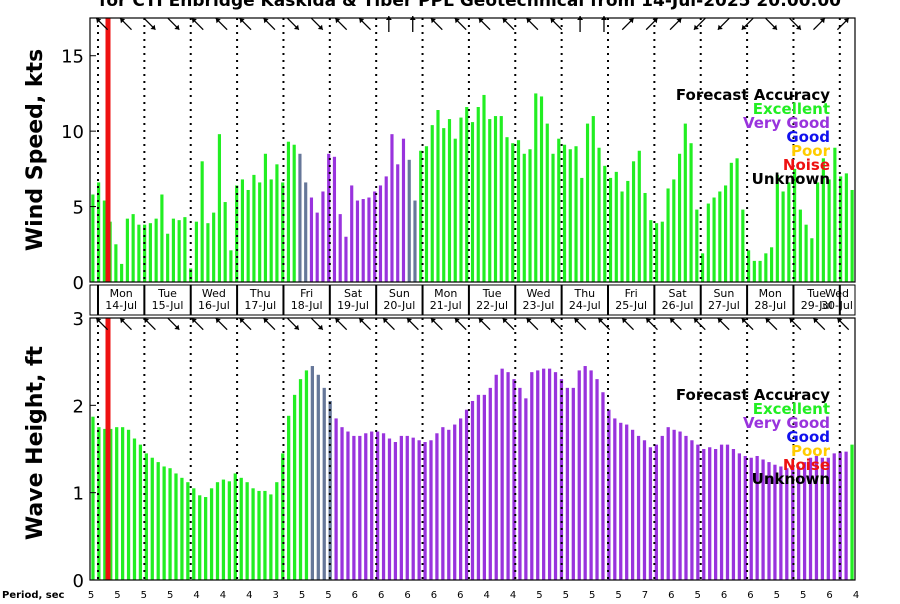  Describe the element at coordinates (78, 581) in the screenshot. I see `y-tick-label: 0` at that location.